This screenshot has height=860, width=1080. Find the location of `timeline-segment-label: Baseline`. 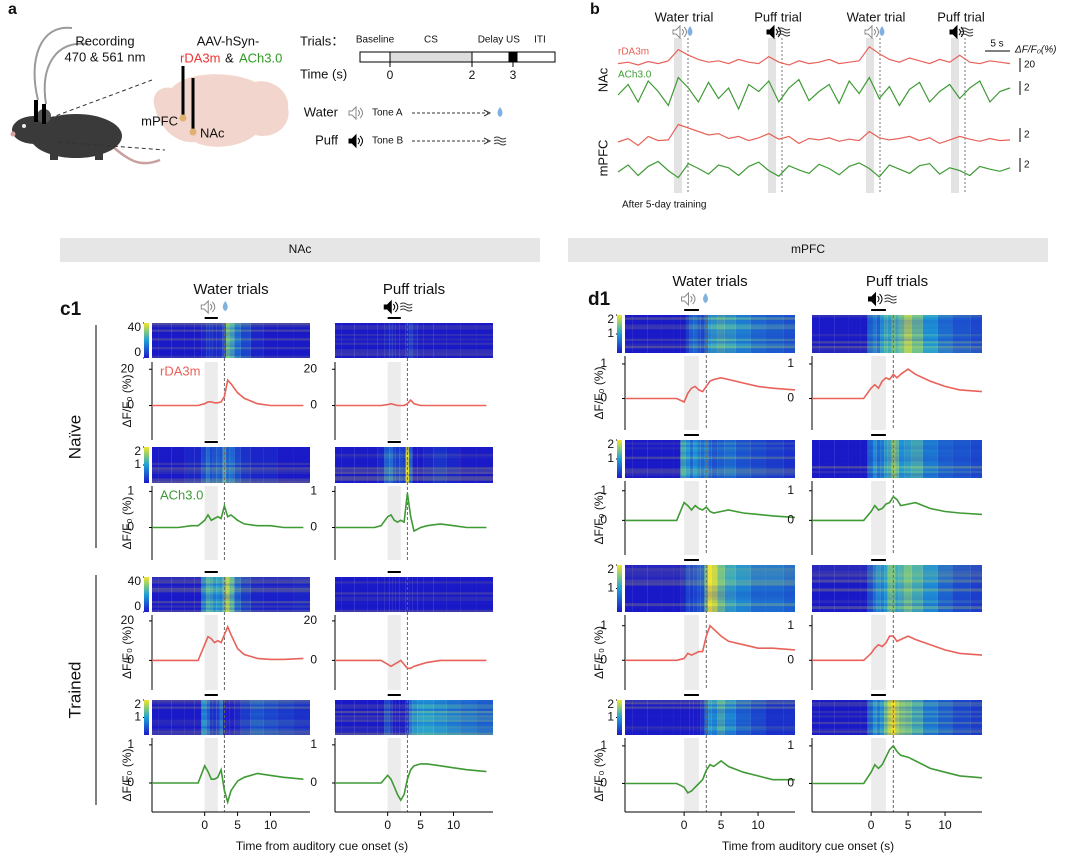

timeline-segment-label: Baseline is located at coordinates (375, 40).